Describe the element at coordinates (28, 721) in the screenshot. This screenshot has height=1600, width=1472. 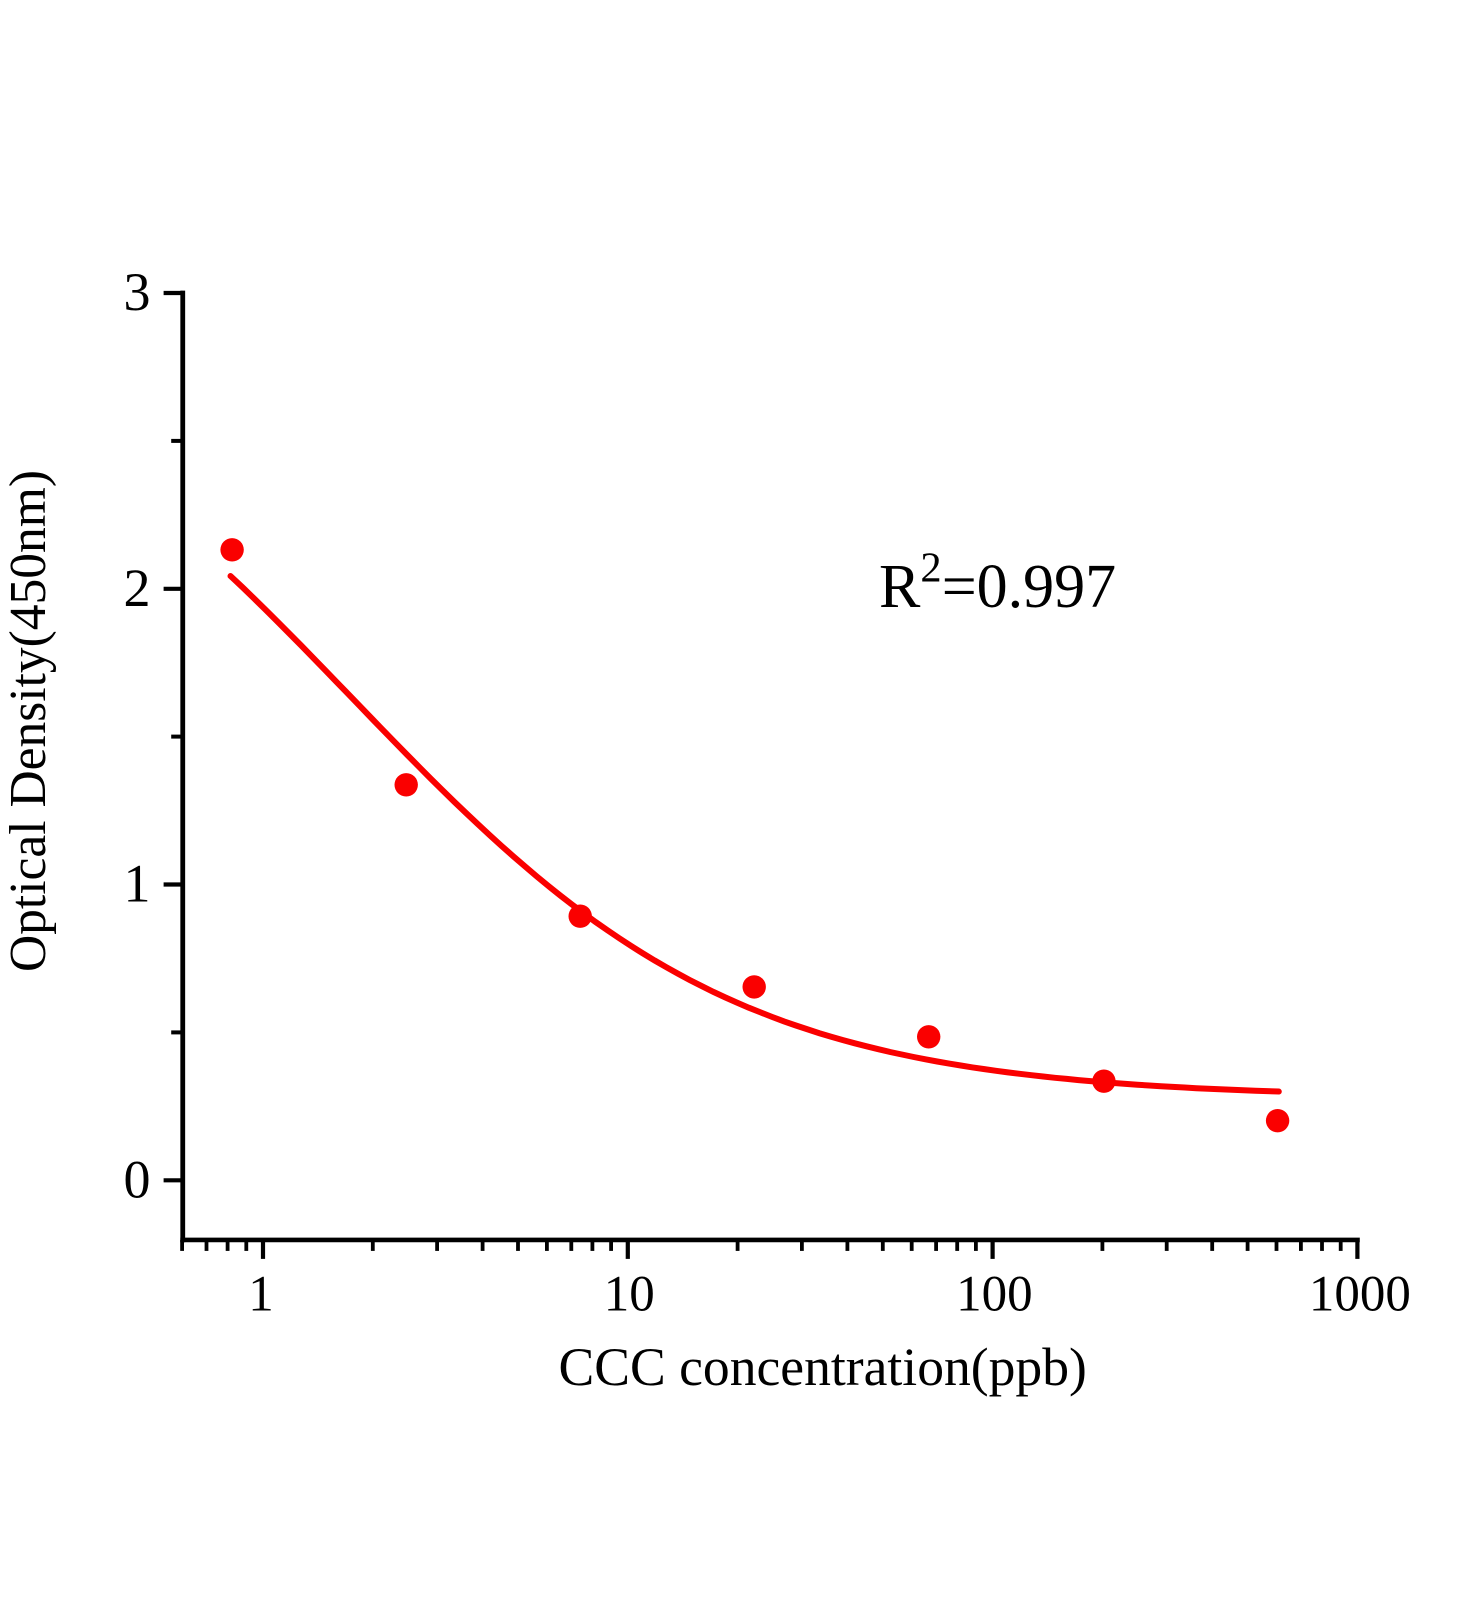
I see `svg-text: Optical Density(450nm)` at that location.